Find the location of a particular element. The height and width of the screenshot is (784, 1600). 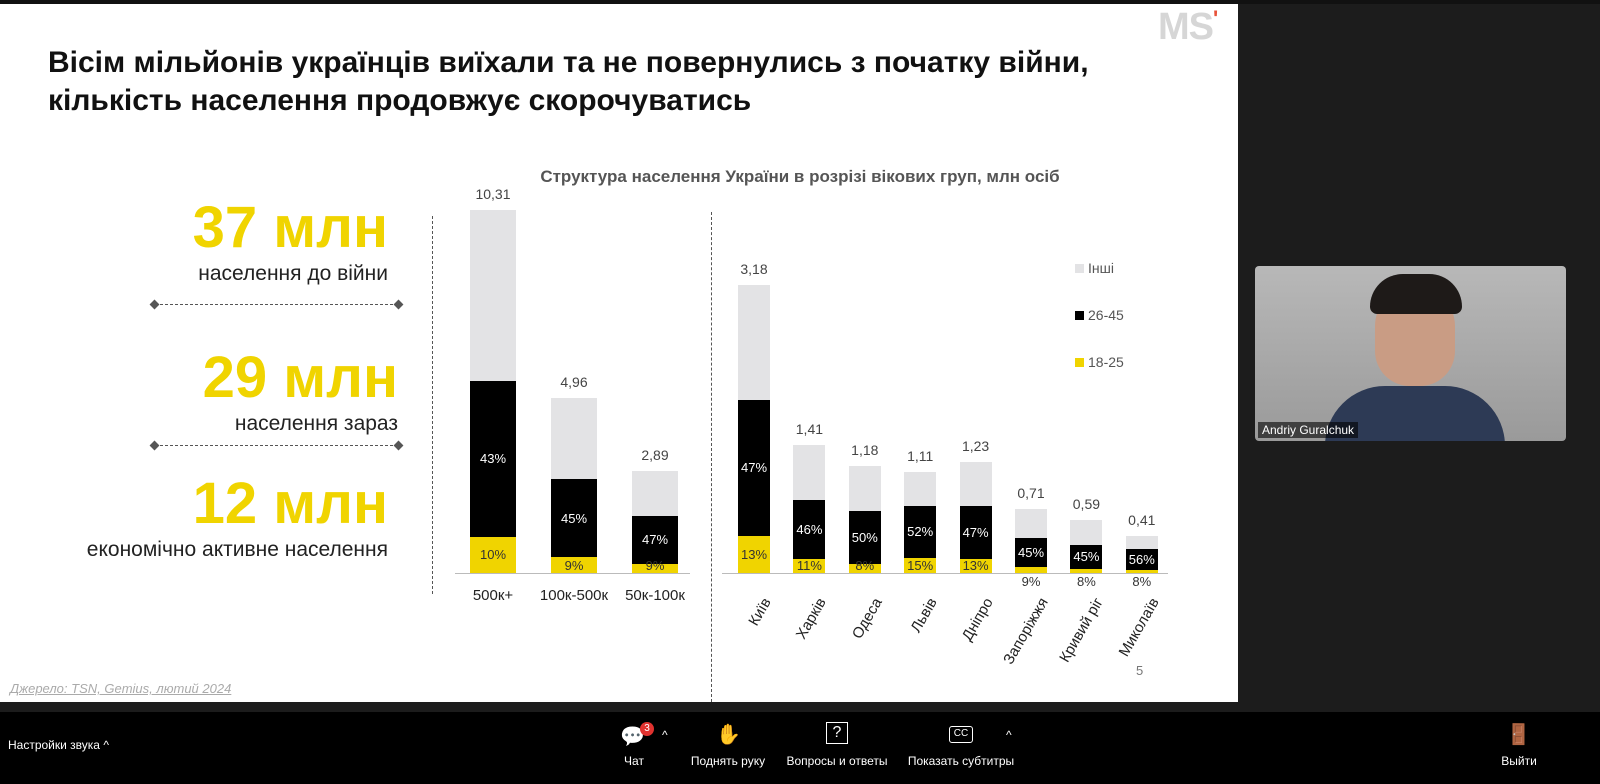

pct-label-18-25: 11% is located at coordinates (809, 565).